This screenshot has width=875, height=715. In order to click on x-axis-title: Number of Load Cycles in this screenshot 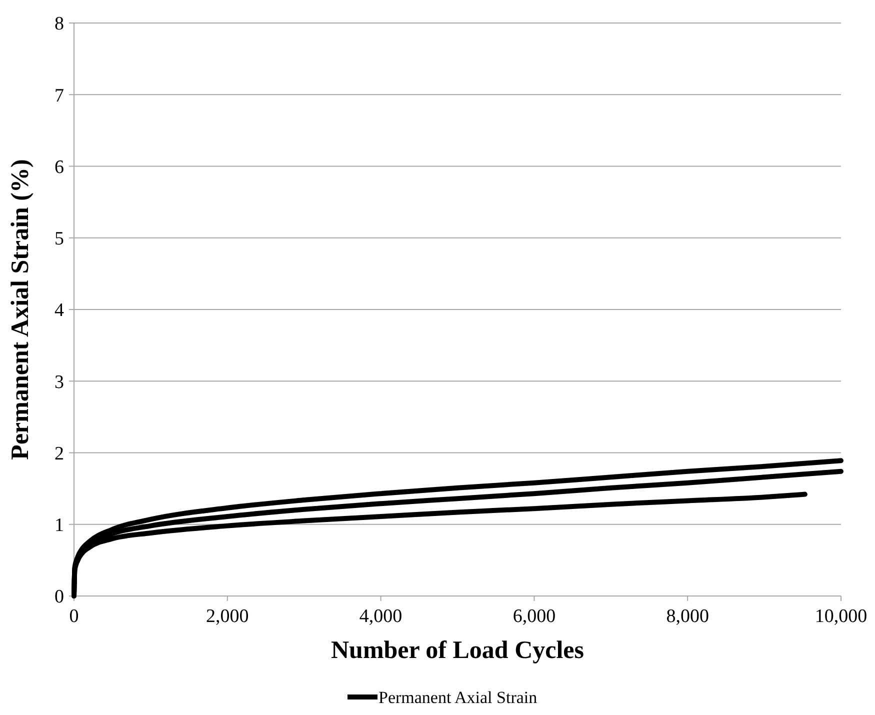, I will do `click(457, 650)`.